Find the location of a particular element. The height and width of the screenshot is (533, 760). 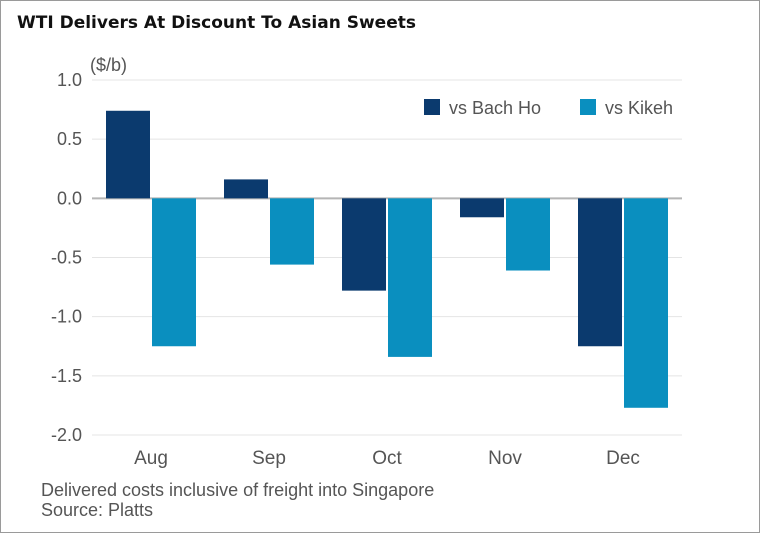

y-tick-label: -0.5 is located at coordinates (66, 258).